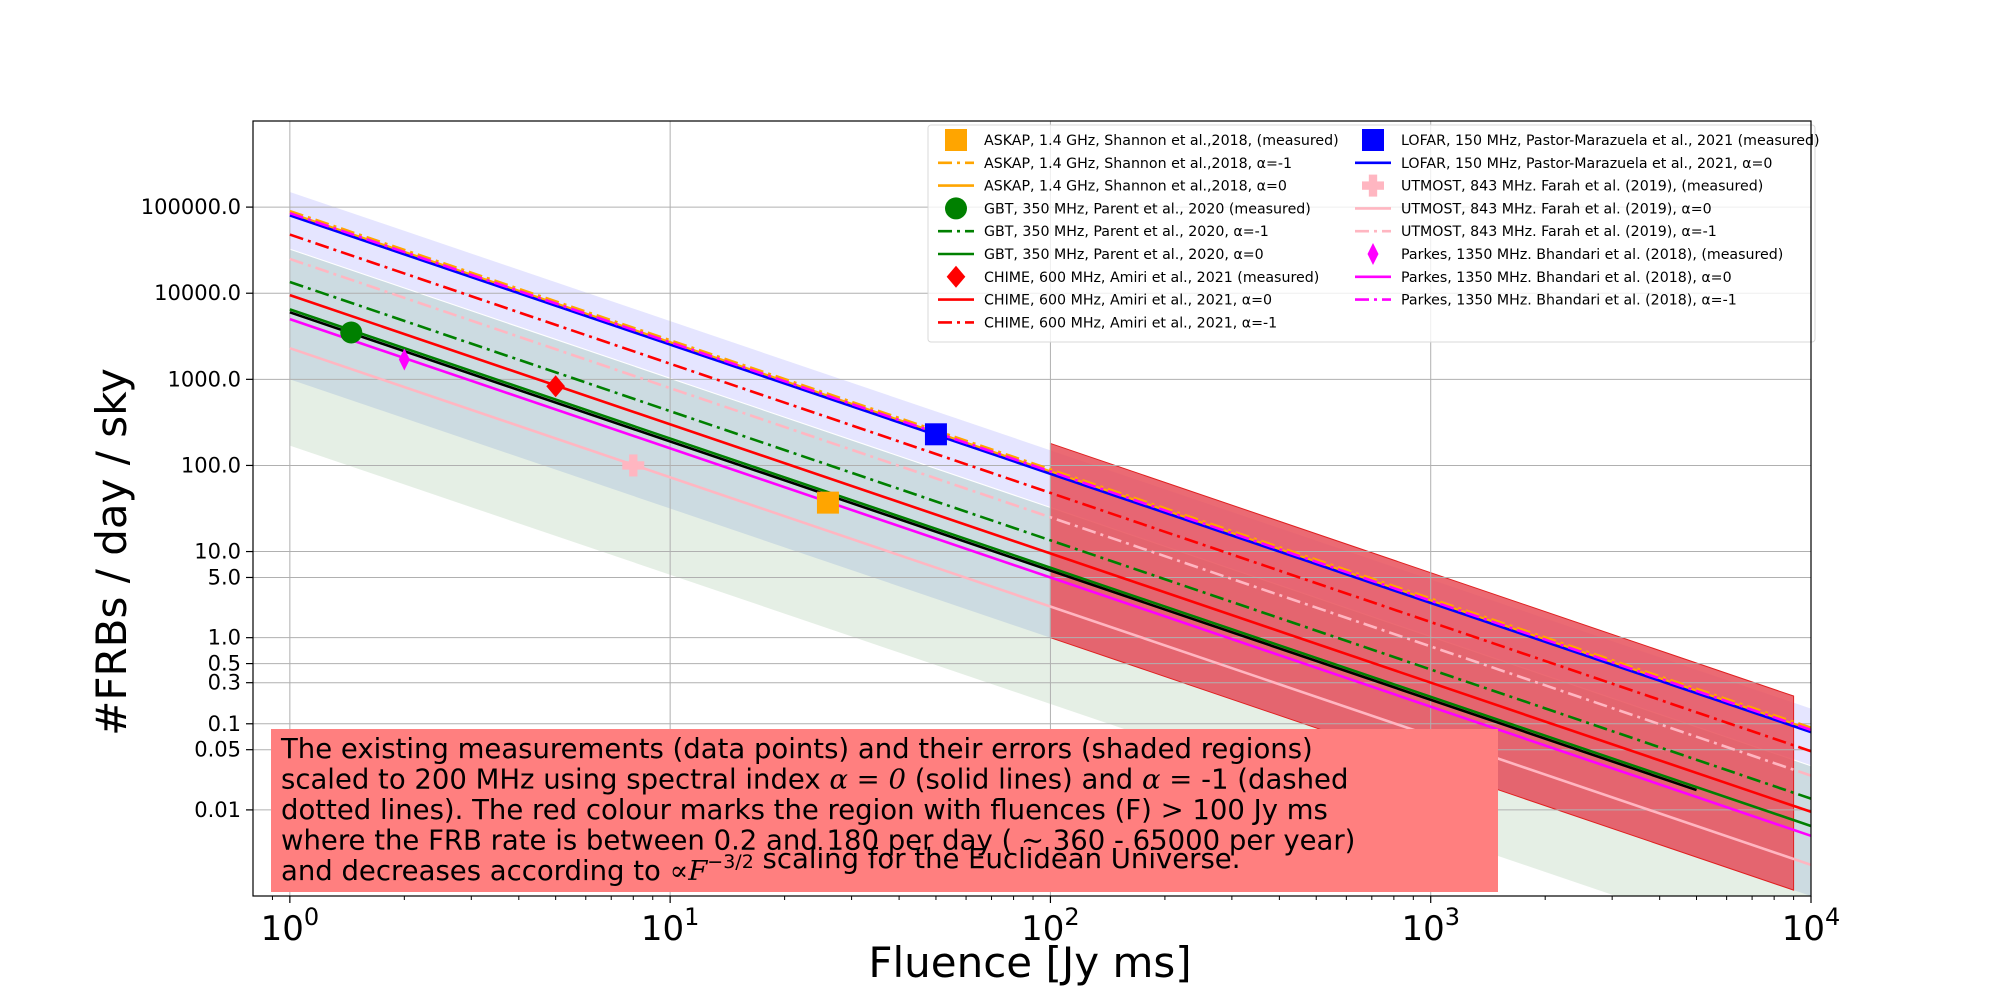 The image size is (2000, 1000). I want to click on legend-entry: ASKAP, 1.4 GHz, Shannon et al.,2018, α=0, so click(1112, 187).